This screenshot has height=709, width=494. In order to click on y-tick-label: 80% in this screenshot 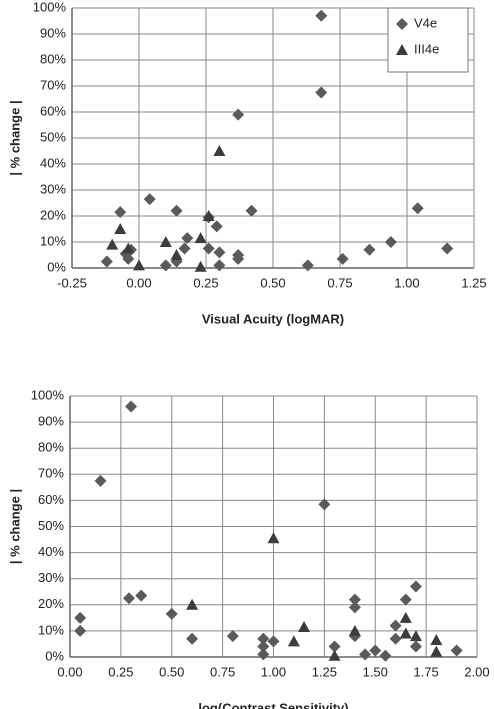, I will do `click(53, 58)`.